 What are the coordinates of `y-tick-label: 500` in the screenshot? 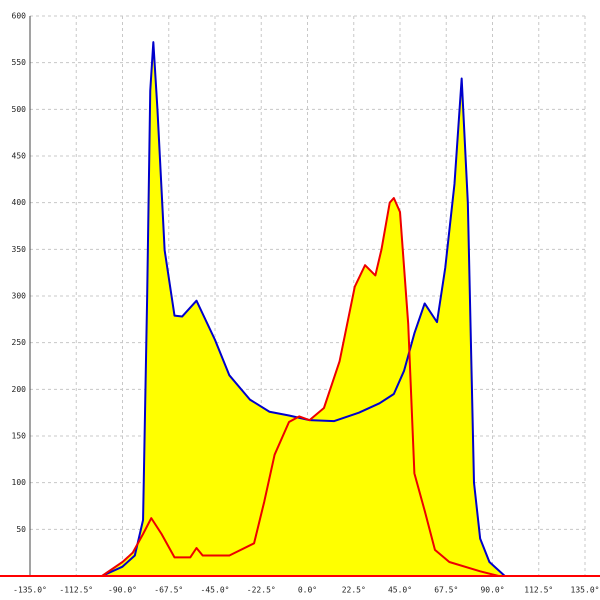 It's located at (19, 109).